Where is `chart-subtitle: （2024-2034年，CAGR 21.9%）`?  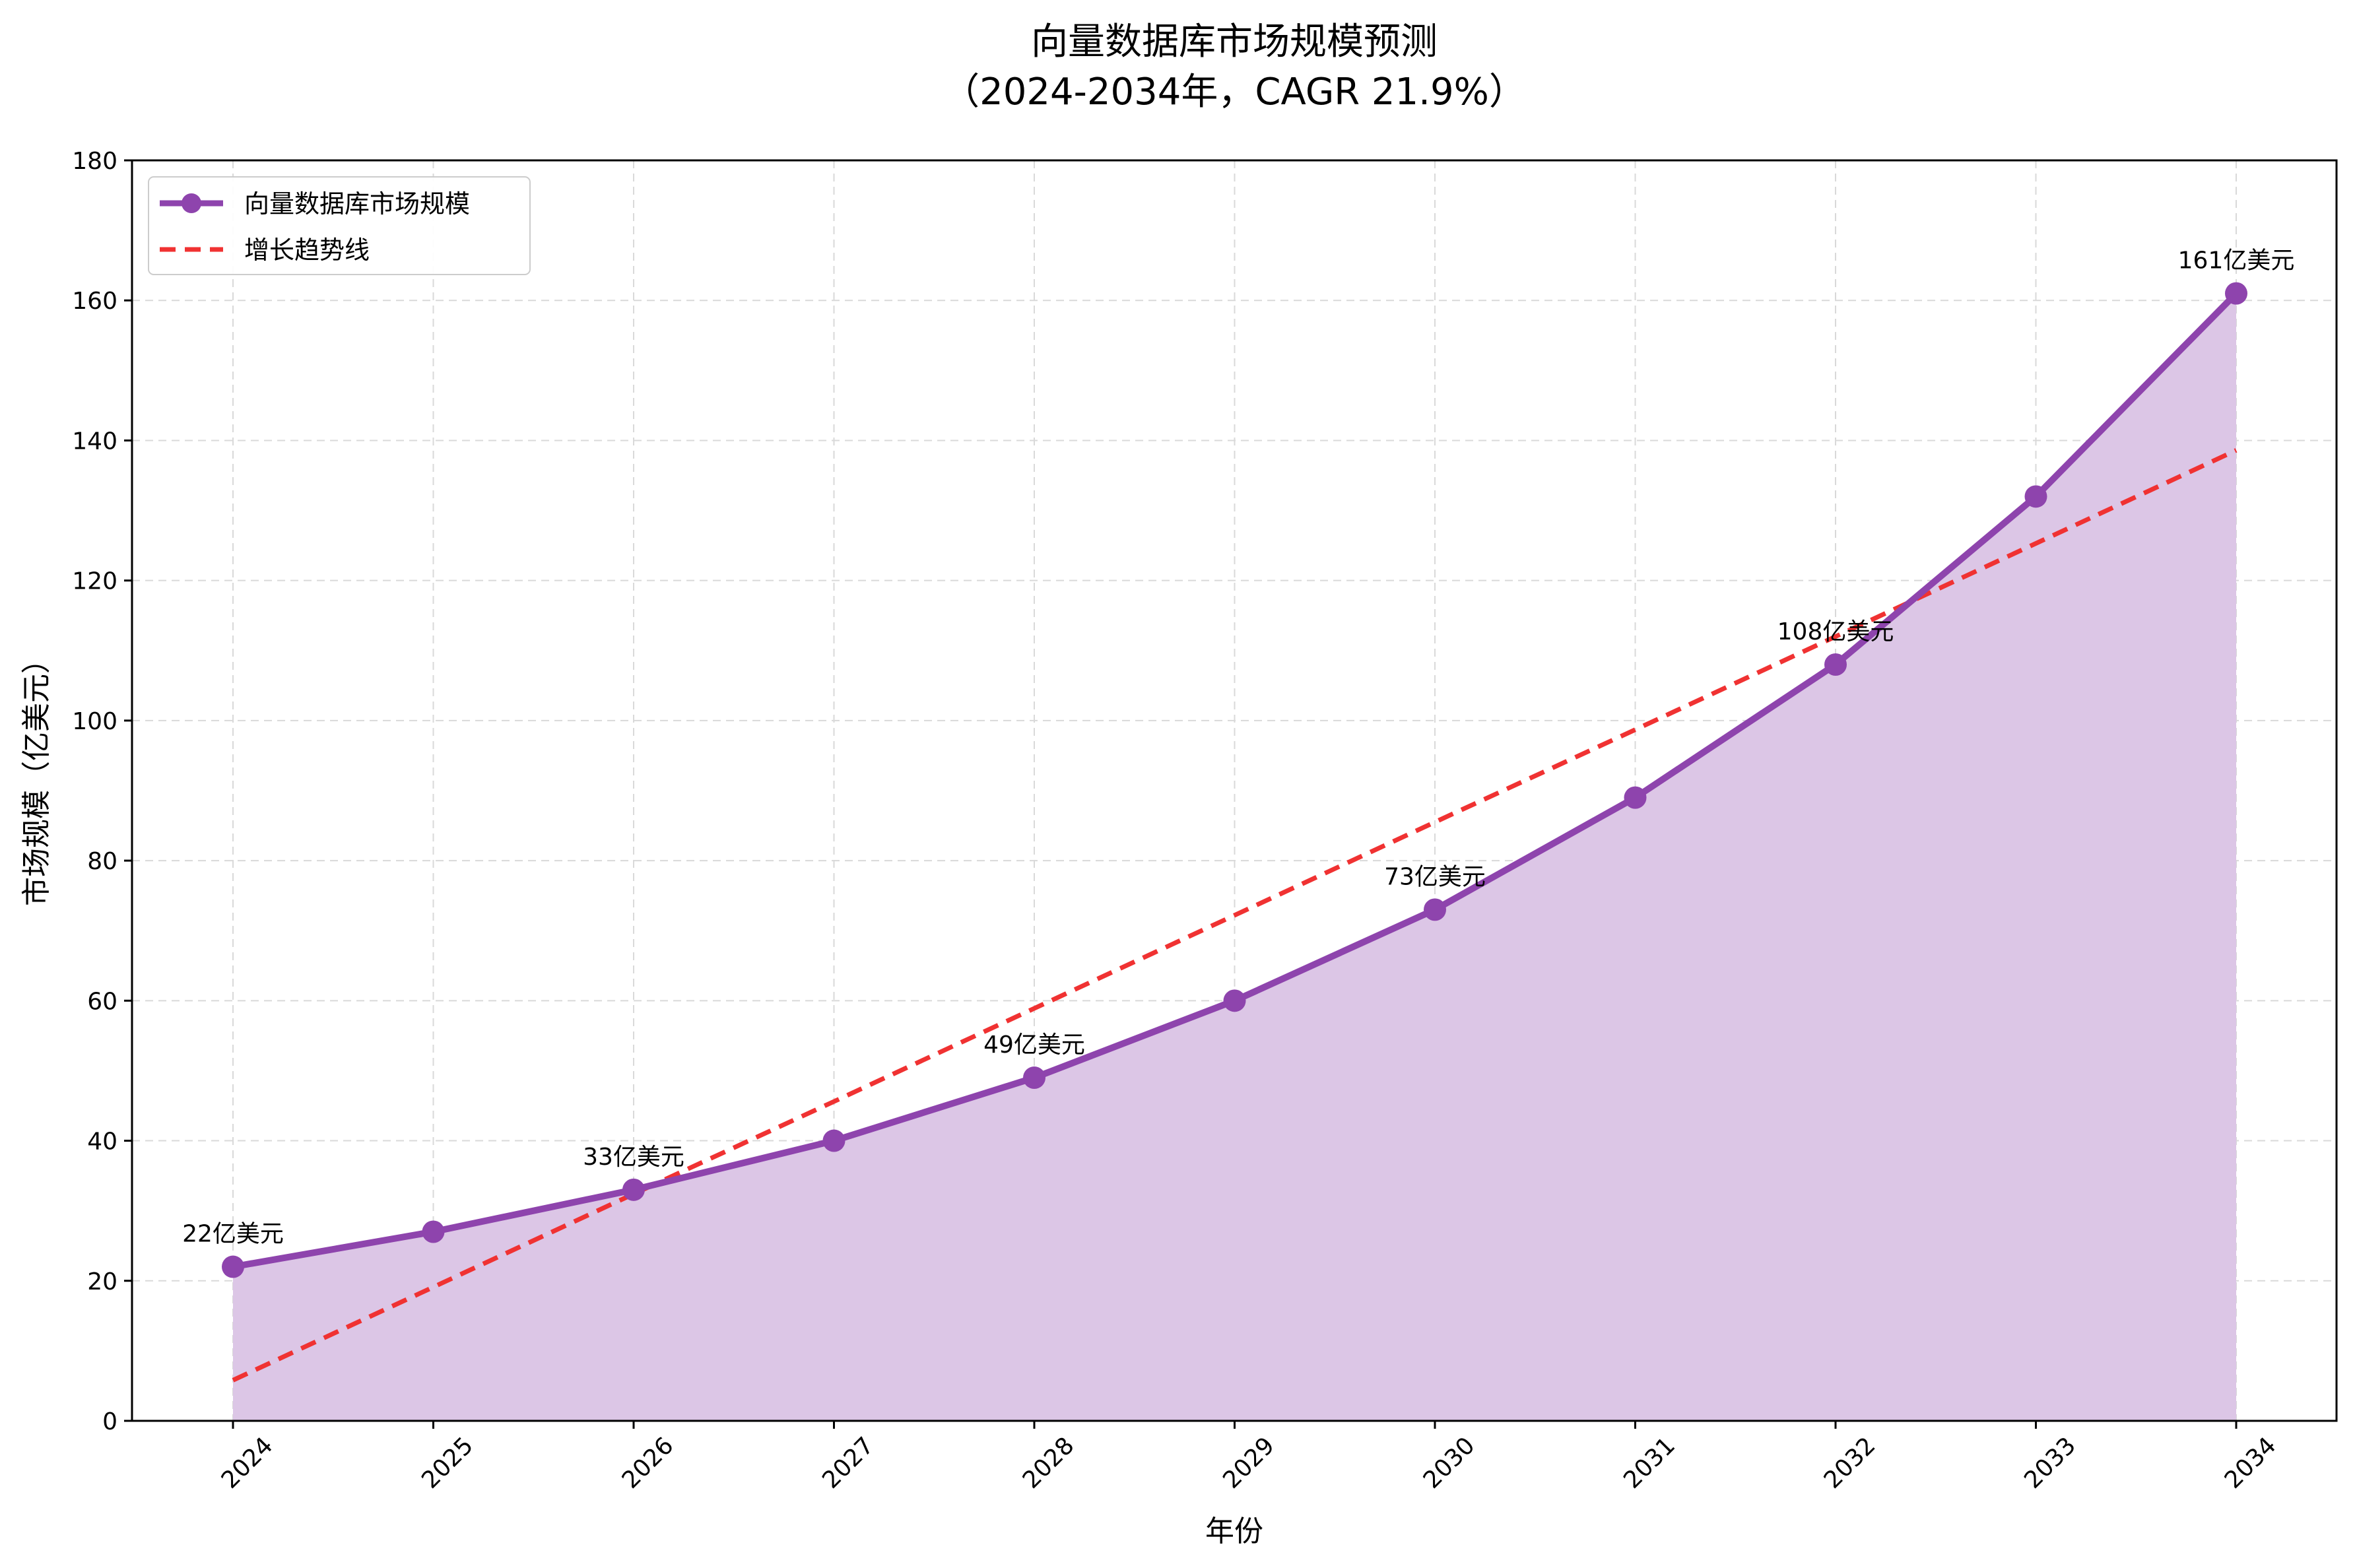
chart-subtitle: （2024-2034年，CAGR 21.9%） is located at coordinates (1235, 93).